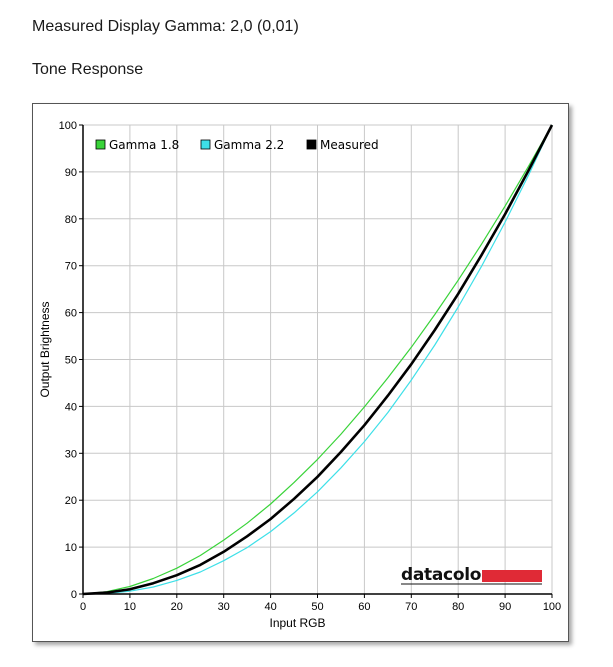 The image size is (613, 667). I want to click on x-tick-label: 30, so click(224, 607).